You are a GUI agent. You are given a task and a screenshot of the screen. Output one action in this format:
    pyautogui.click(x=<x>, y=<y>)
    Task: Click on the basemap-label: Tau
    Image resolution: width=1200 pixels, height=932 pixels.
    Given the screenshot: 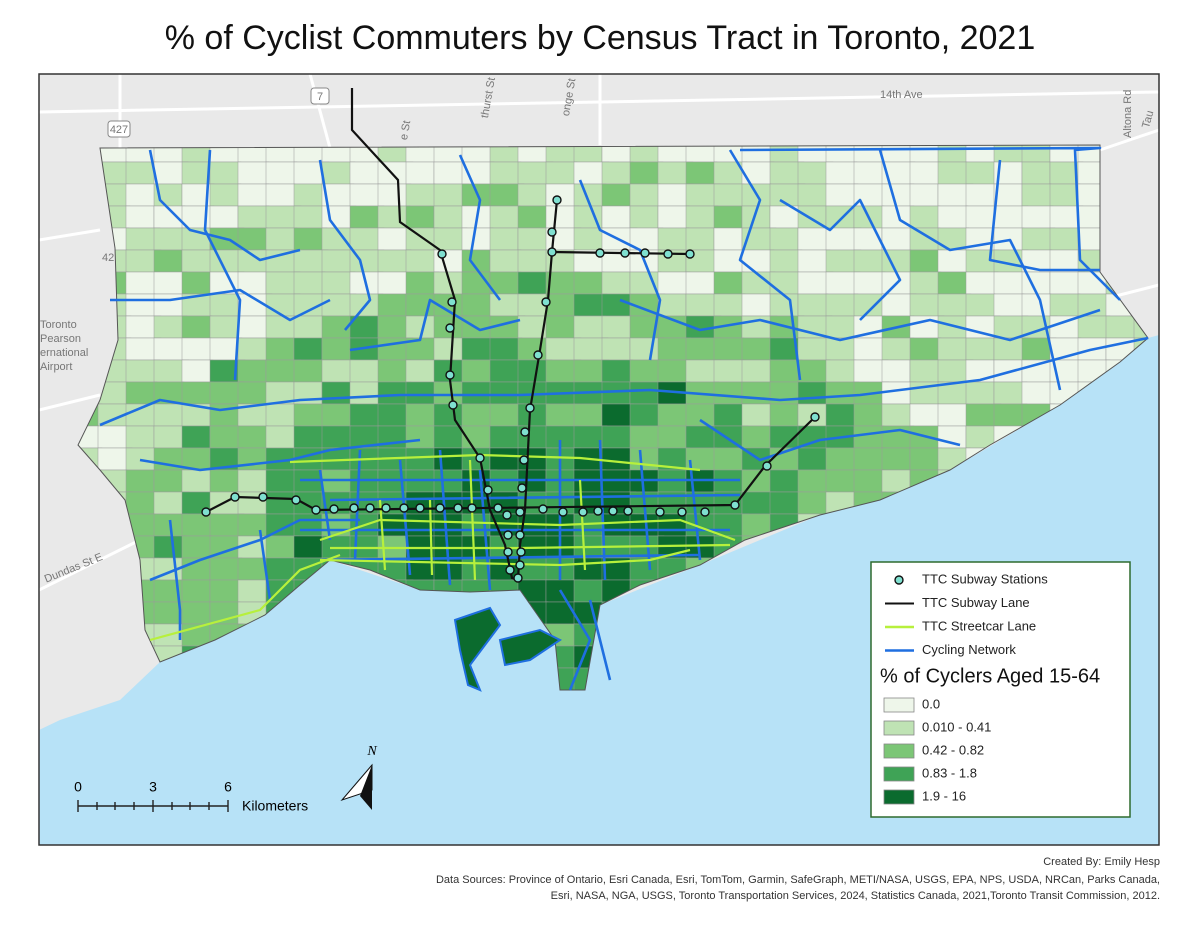 What is the action you would take?
    pyautogui.click(x=1148, y=119)
    